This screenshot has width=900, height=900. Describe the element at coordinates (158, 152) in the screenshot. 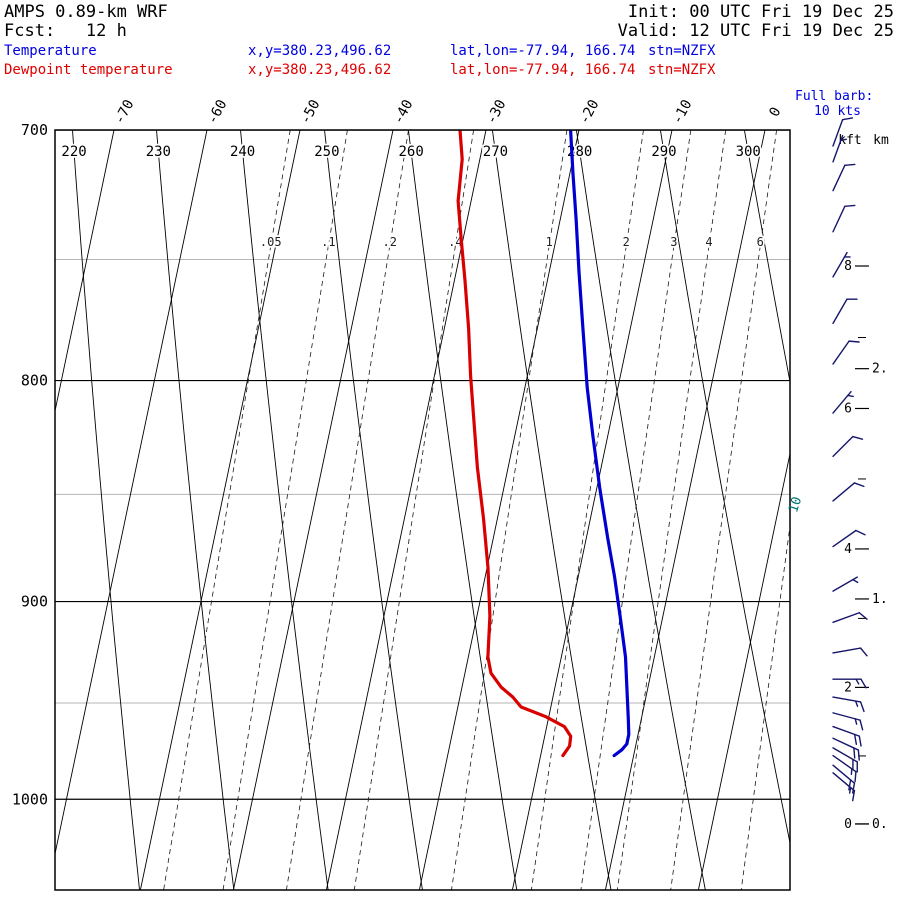

I see `dry-adiabat-label: 230` at that location.